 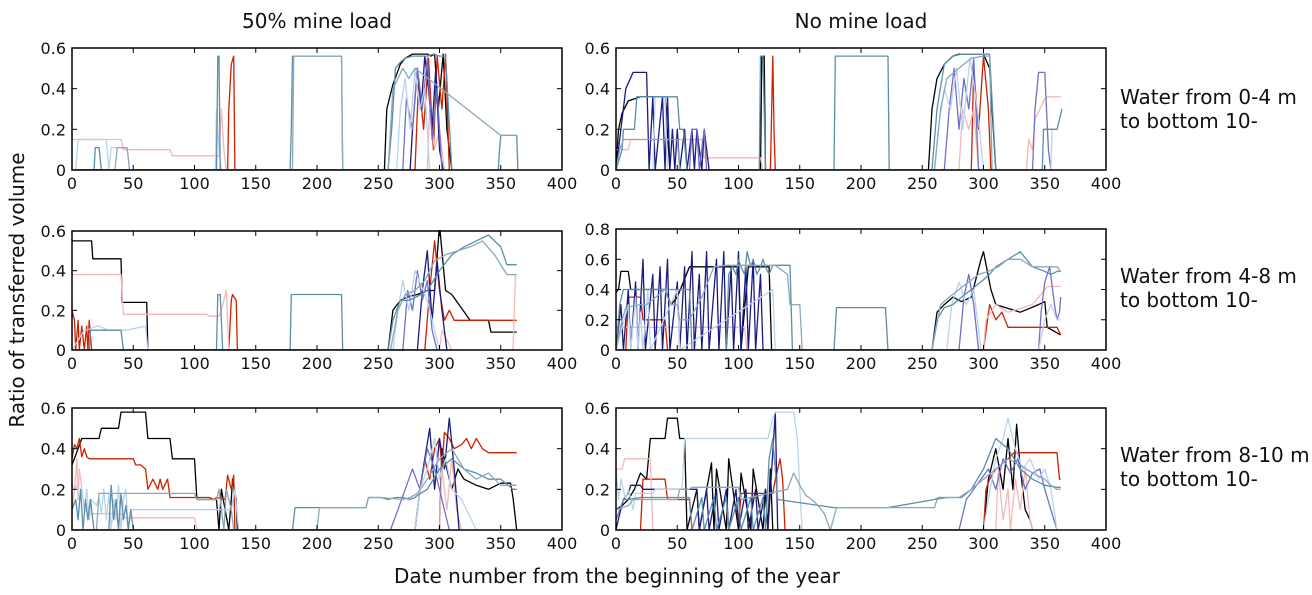 I want to click on row-label-2-line2: to bottom 10-, so click(x=1189, y=300).